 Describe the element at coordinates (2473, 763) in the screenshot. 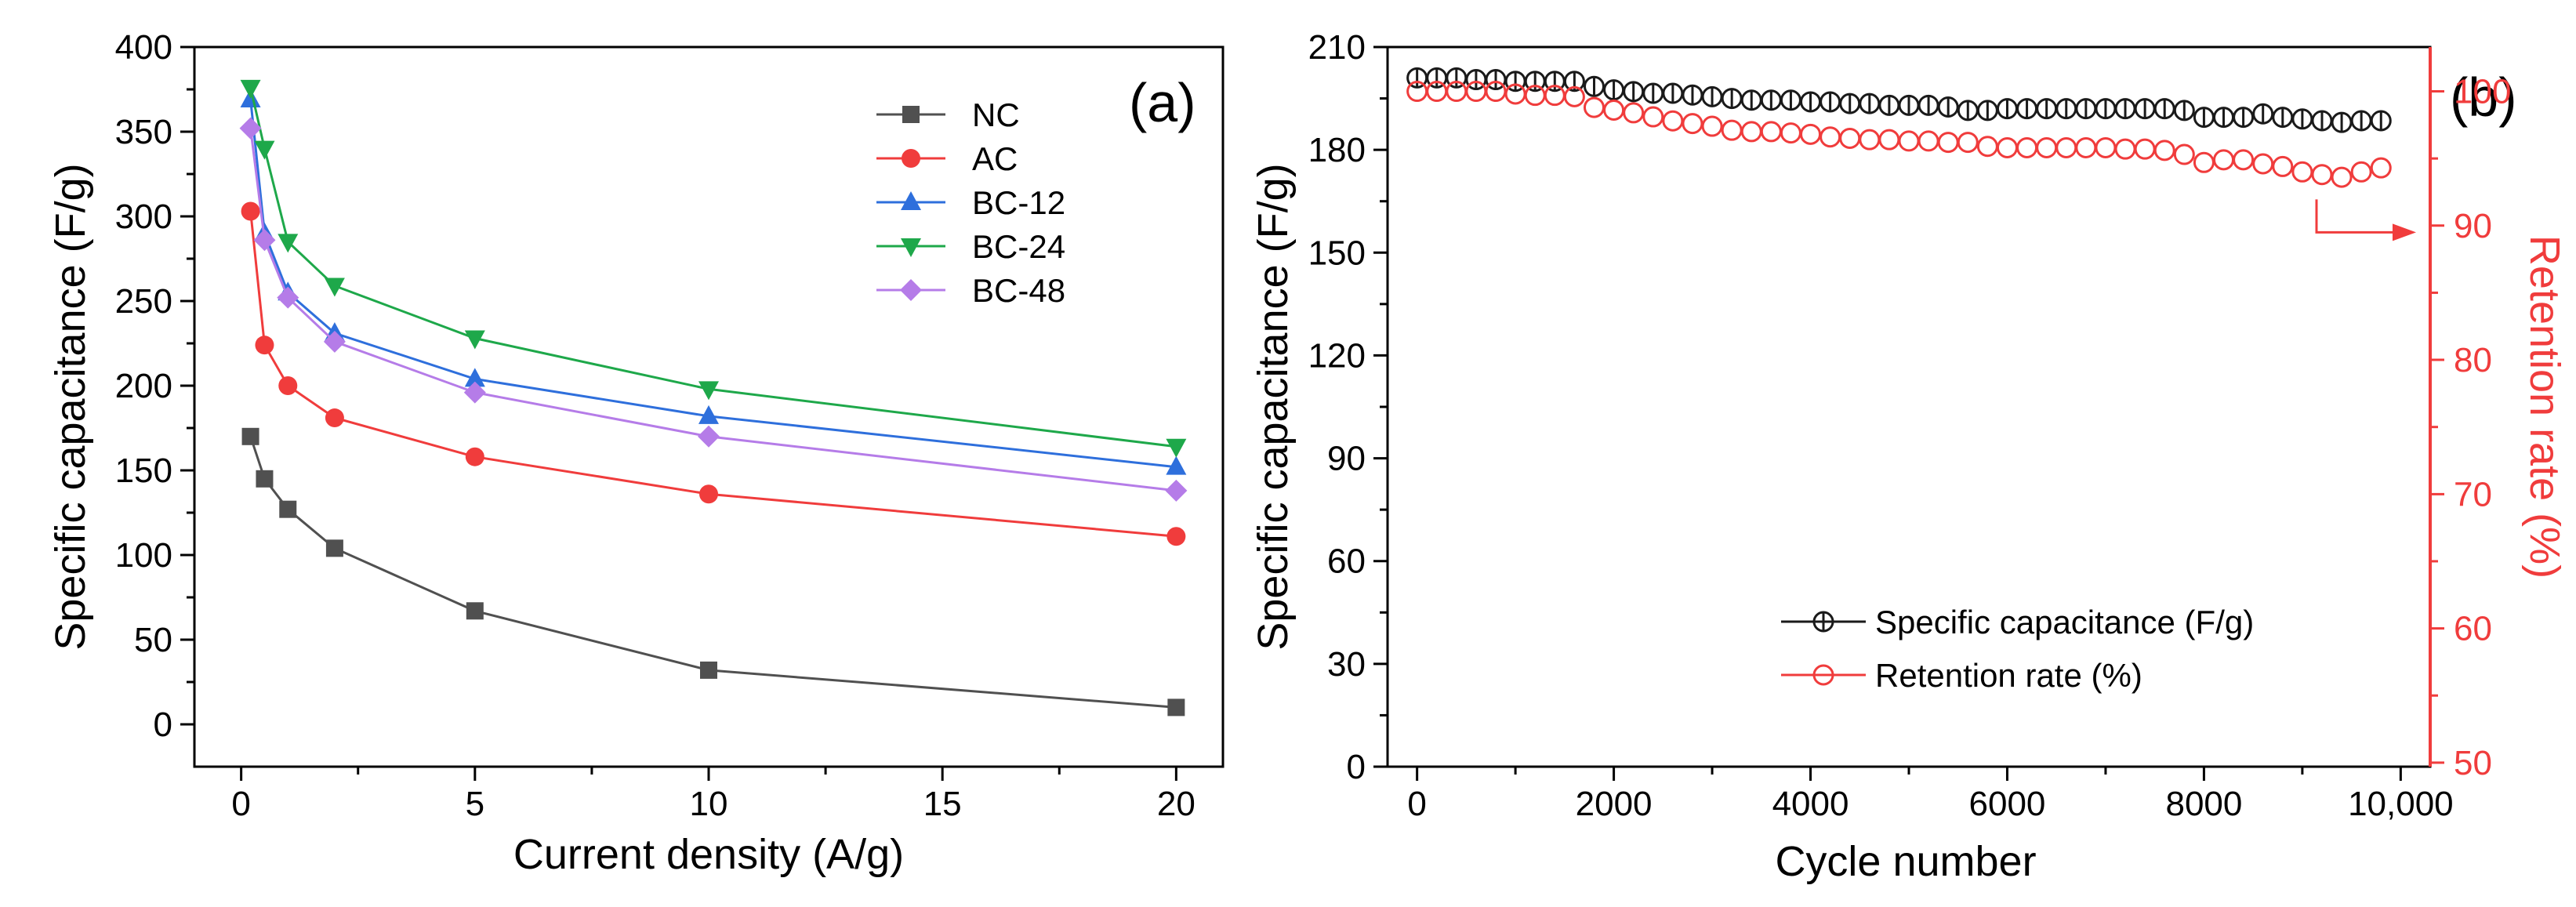

I see `panel-b-y2-tick-label: 50` at that location.